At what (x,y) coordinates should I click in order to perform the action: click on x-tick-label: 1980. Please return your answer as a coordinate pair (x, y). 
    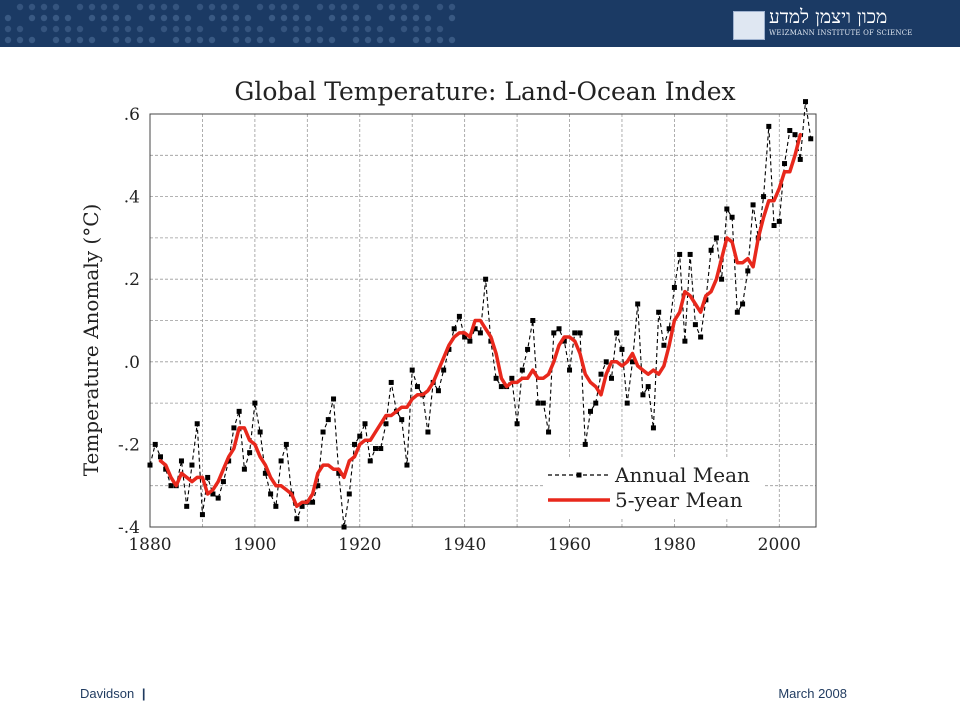
    Looking at the image, I should click on (674, 545).